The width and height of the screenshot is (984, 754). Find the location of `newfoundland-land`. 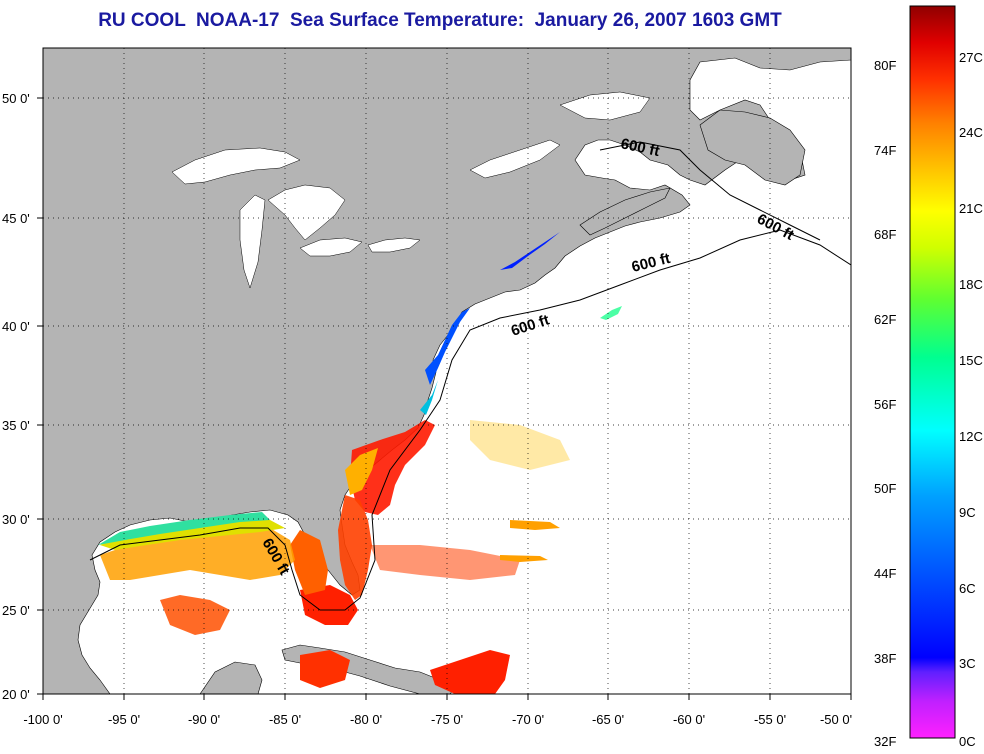

newfoundland-land is located at coordinates (752, 147).